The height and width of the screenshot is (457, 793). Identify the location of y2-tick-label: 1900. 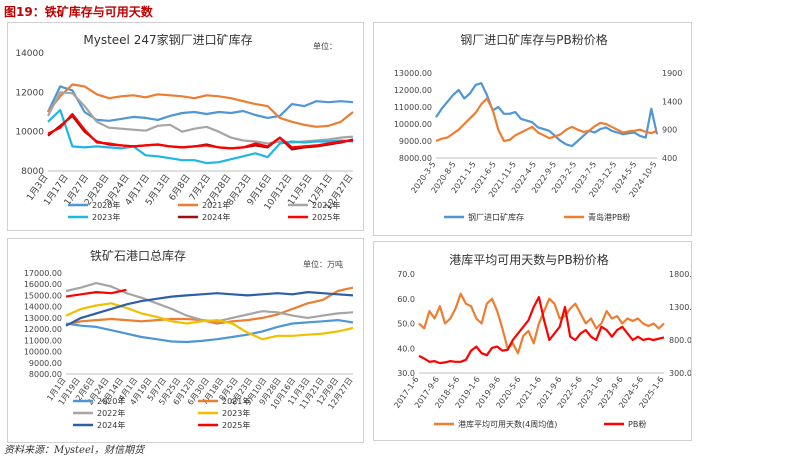
(672, 73).